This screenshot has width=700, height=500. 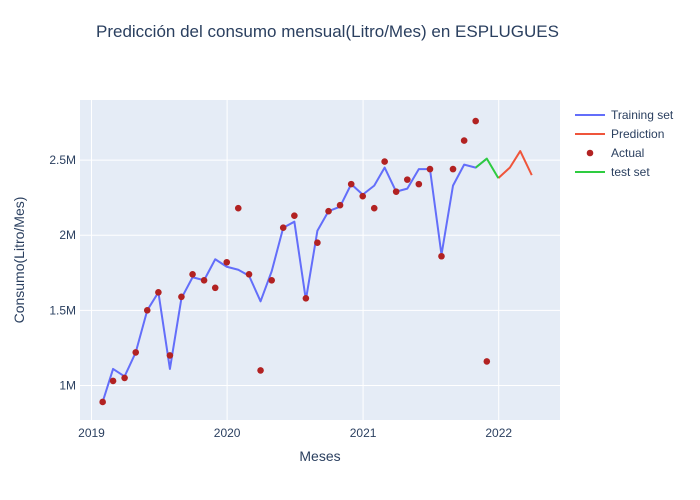 I want to click on legend-item: Training set, so click(x=624, y=115).